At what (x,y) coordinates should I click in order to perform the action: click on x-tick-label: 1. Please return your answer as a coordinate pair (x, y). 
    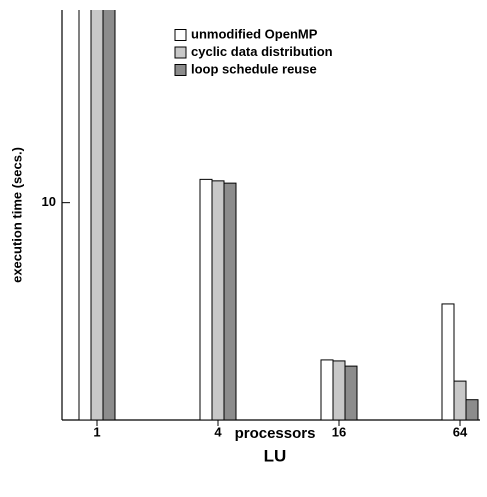
    Looking at the image, I should click on (96, 431).